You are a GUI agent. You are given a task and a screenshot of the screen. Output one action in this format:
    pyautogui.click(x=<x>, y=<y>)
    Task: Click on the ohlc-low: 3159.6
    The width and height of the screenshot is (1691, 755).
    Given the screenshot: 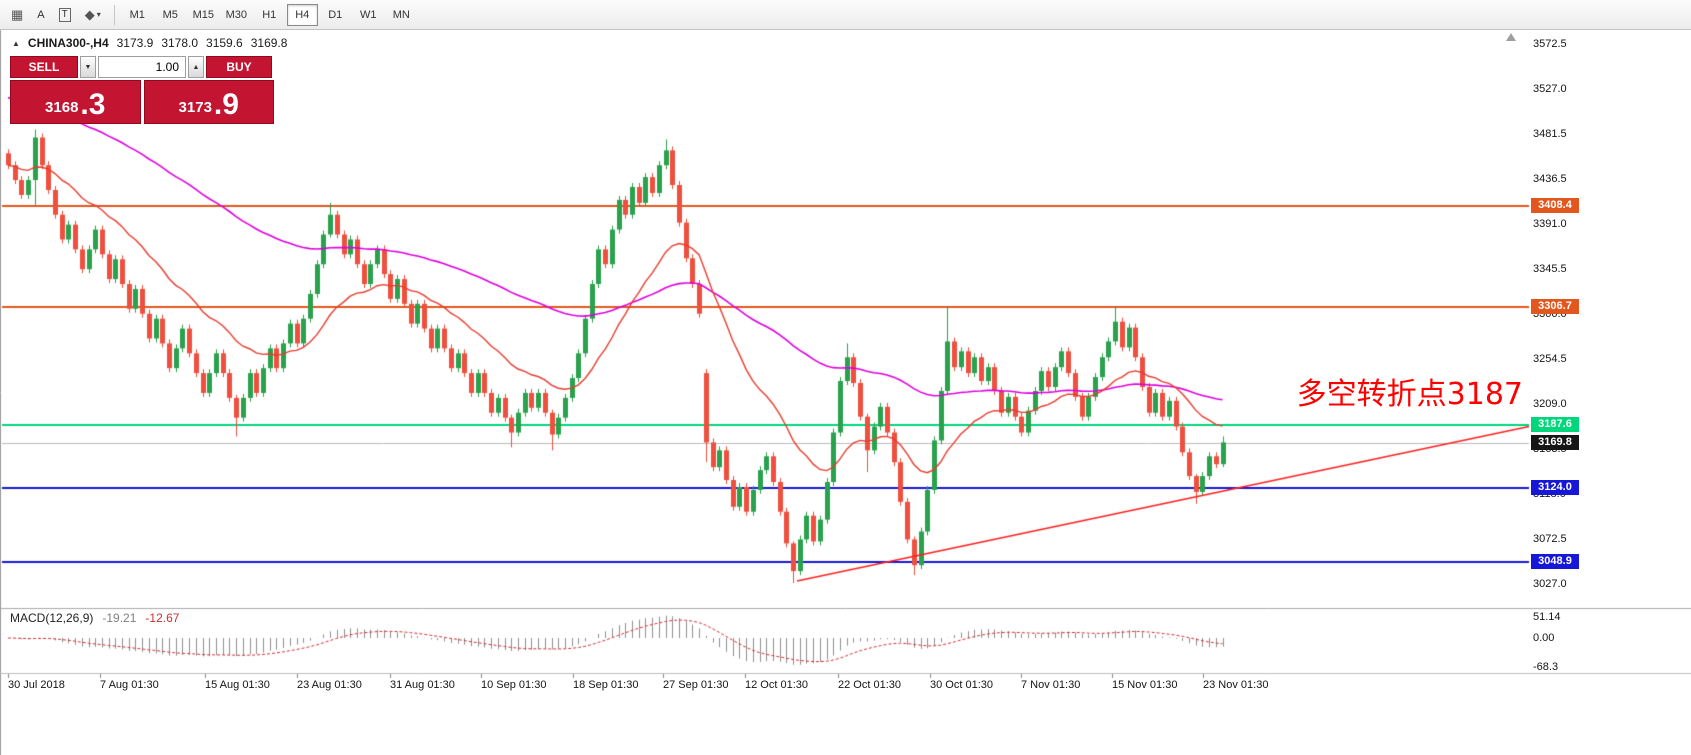 What is the action you would take?
    pyautogui.click(x=224, y=43)
    